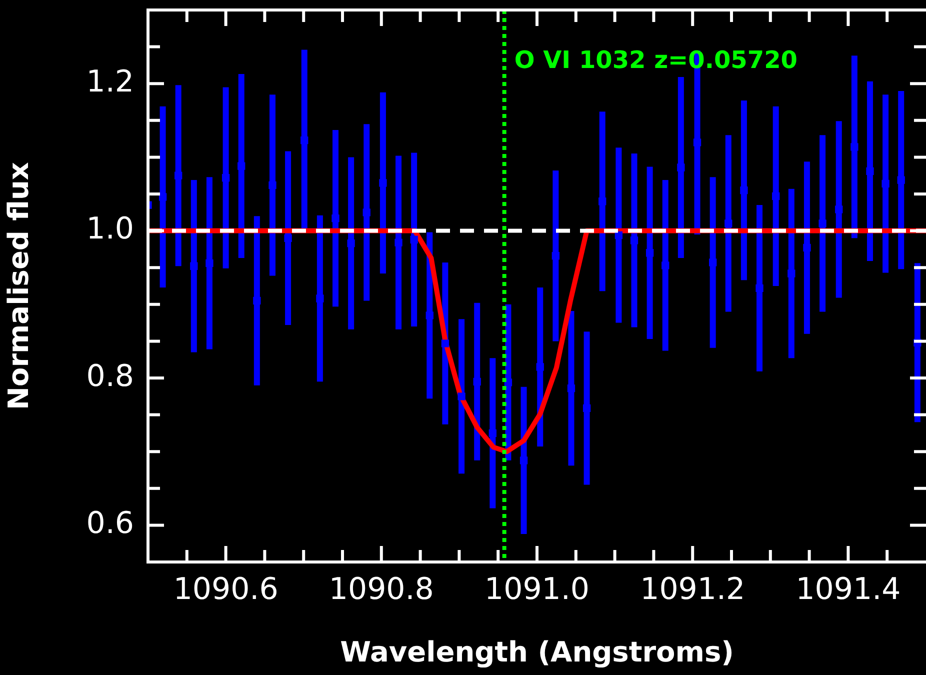 Image resolution: width=926 pixels, height=675 pixels. What do you see at coordinates (225, 589) in the screenshot?
I see `x-tick-label: 1090.6` at bounding box center [225, 589].